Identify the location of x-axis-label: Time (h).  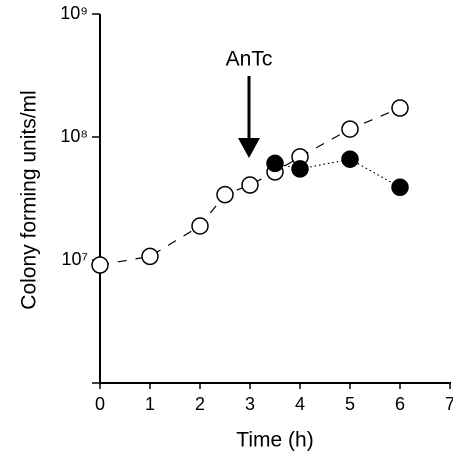
(274, 440).